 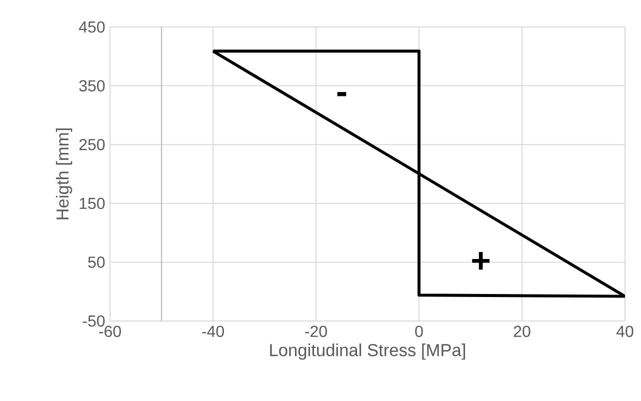 What do you see at coordinates (93, 321) in the screenshot?
I see `y-tick-label: -50` at bounding box center [93, 321].